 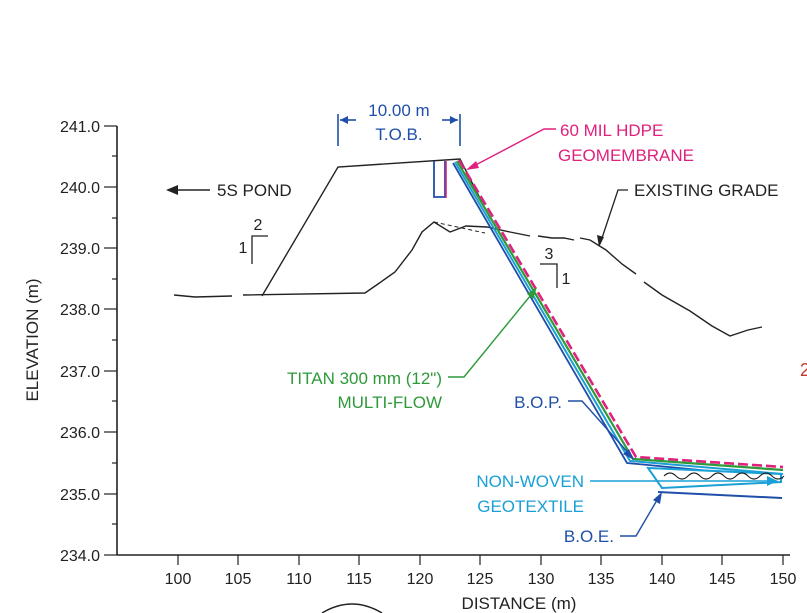 What do you see at coordinates (439, 179) in the screenshot?
I see `anchor-trench` at bounding box center [439, 179].